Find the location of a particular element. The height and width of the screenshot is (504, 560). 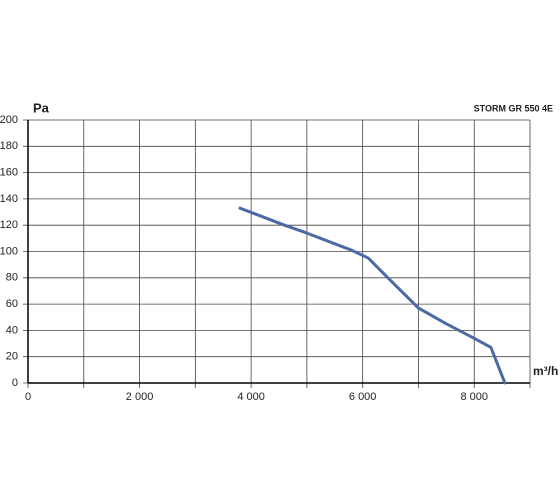

y-tick-label: 40 is located at coordinates (12, 330).